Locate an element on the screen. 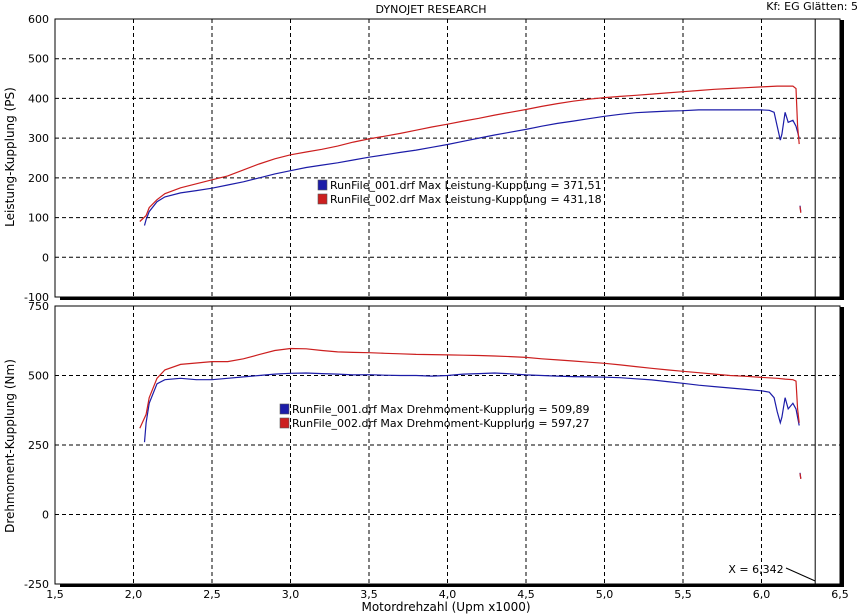 The height and width of the screenshot is (614, 863). x-tick-label: 4,0 is located at coordinates (448, 594).